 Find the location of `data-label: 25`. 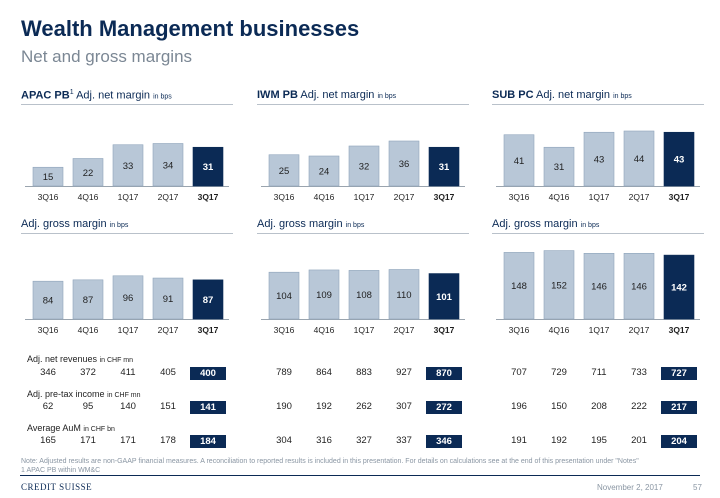

data-label: 25 is located at coordinates (284, 171).